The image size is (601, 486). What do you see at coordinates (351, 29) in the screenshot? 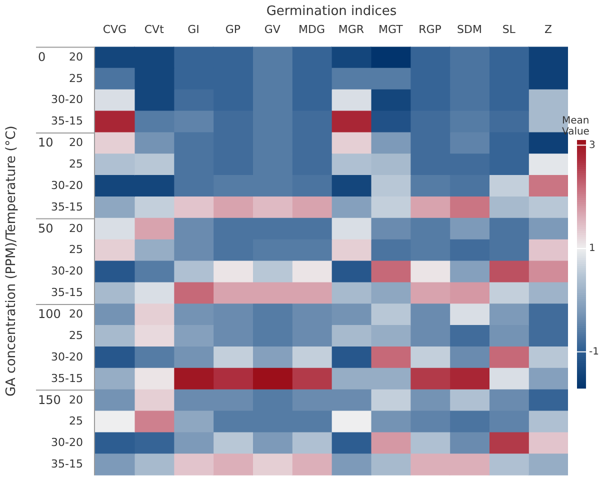
I see `x-tick-label: MGR` at bounding box center [351, 29].